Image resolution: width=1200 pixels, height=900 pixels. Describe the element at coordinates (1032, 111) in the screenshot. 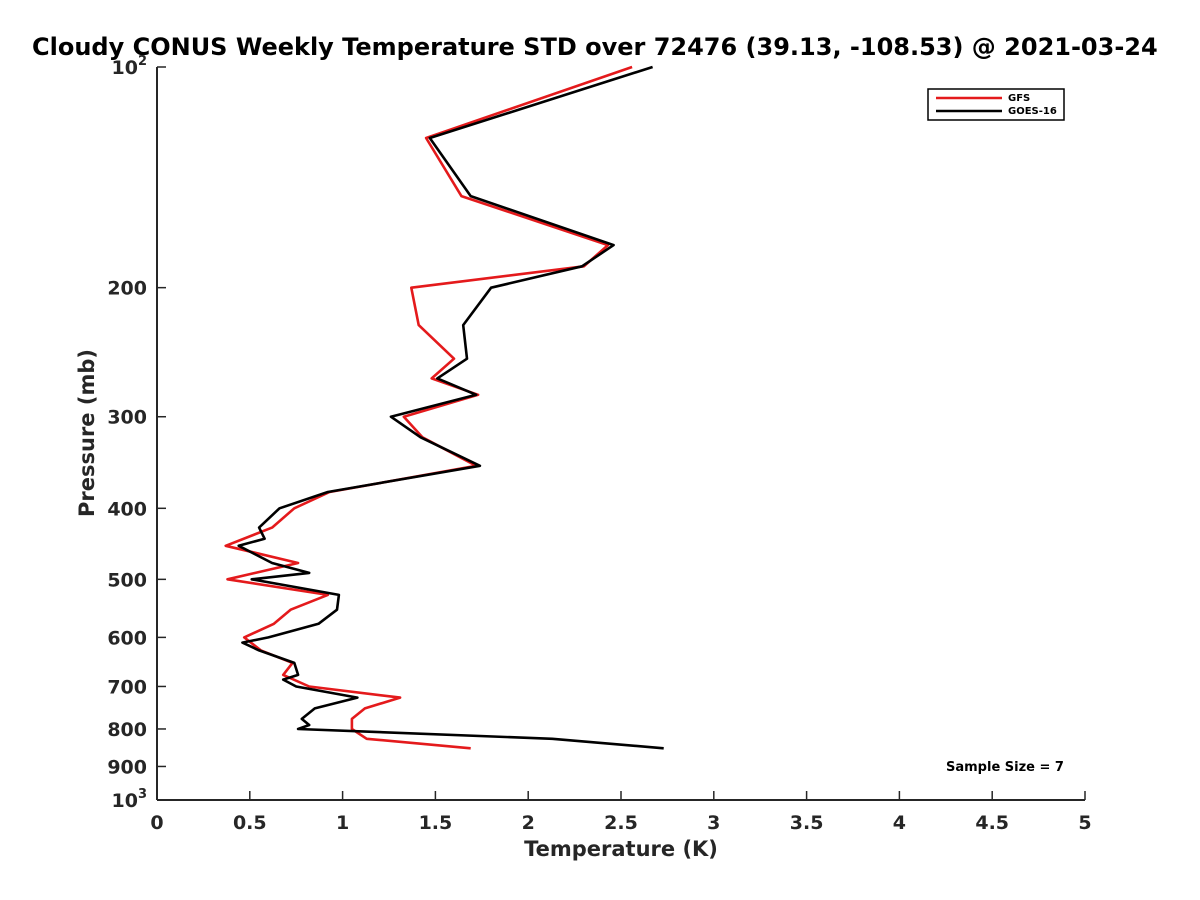

I see `legend-label-goes16: GOES-16` at that location.